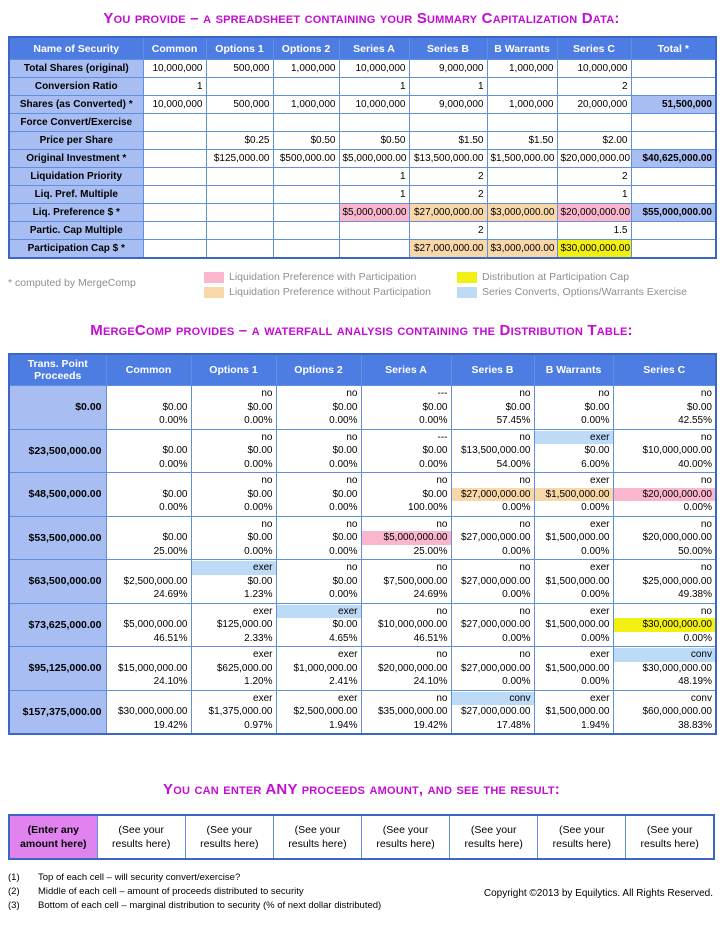  What do you see at coordinates (239, 48) in the screenshot?
I see `column-header: Options 1` at bounding box center [239, 48].